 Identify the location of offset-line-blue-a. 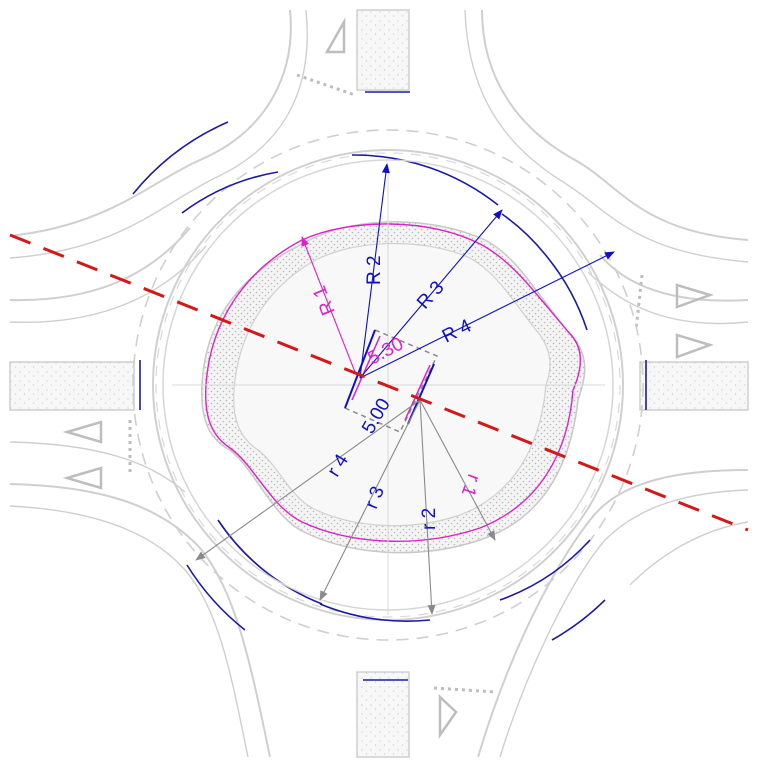
(360, 369).